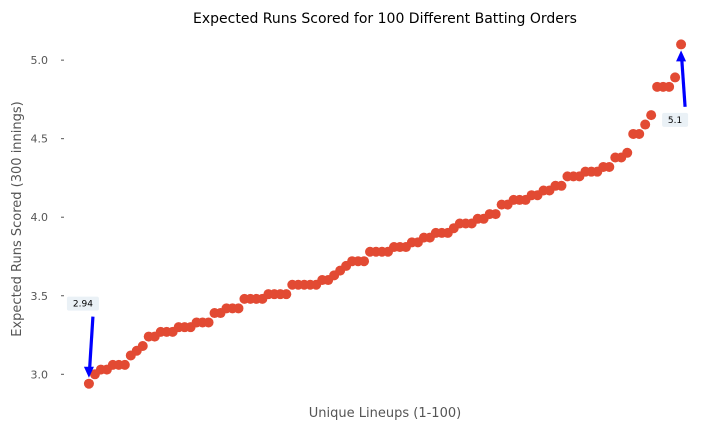 This screenshot has width=720, height=432. What do you see at coordinates (385, 413) in the screenshot?
I see `x-axis-label: Unique Lineups (1-100)` at bounding box center [385, 413].